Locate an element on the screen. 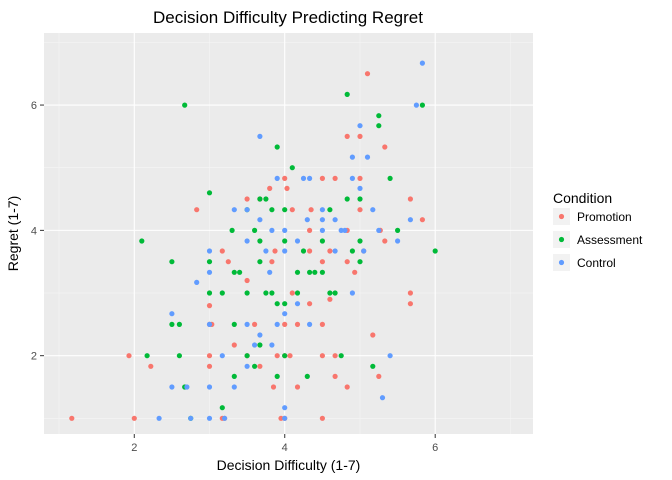 The image size is (672, 480). x-axis-ticks: 2 4 6 is located at coordinates (284, 444).